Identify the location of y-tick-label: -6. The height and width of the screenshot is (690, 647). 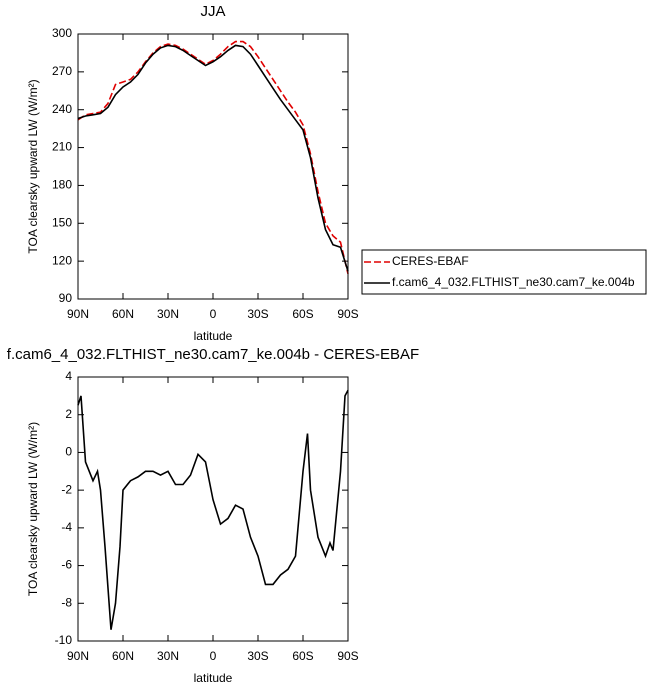
(66, 565).